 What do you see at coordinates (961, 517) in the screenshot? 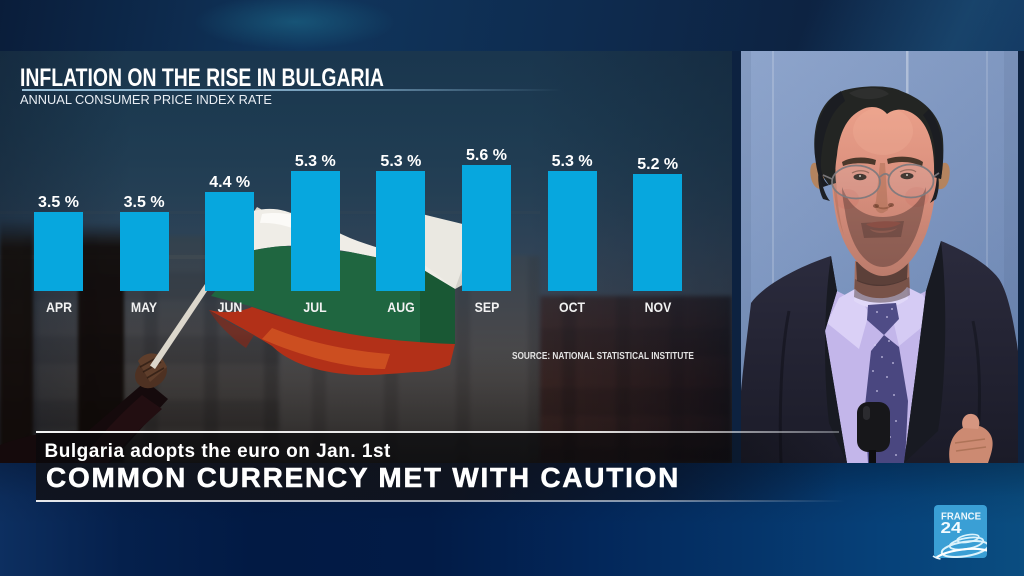
I see `svg-text: FRANCE` at bounding box center [961, 517].